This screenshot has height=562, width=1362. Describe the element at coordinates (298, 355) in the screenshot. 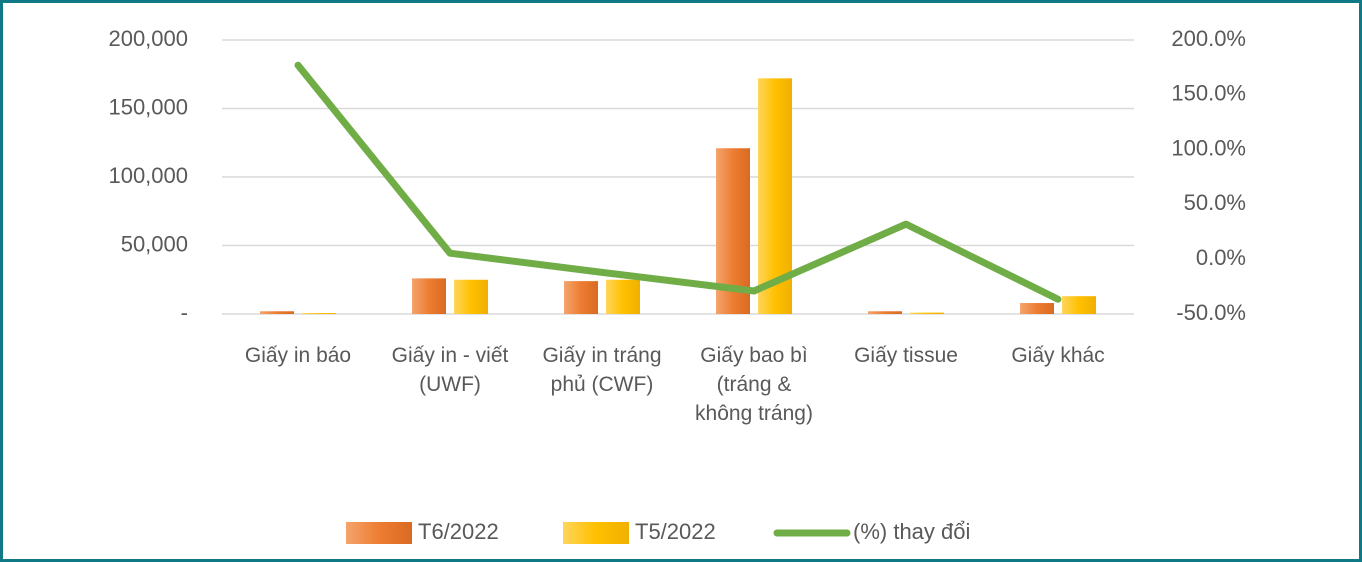

I see `x-tick-label: Giấy in báo` at that location.